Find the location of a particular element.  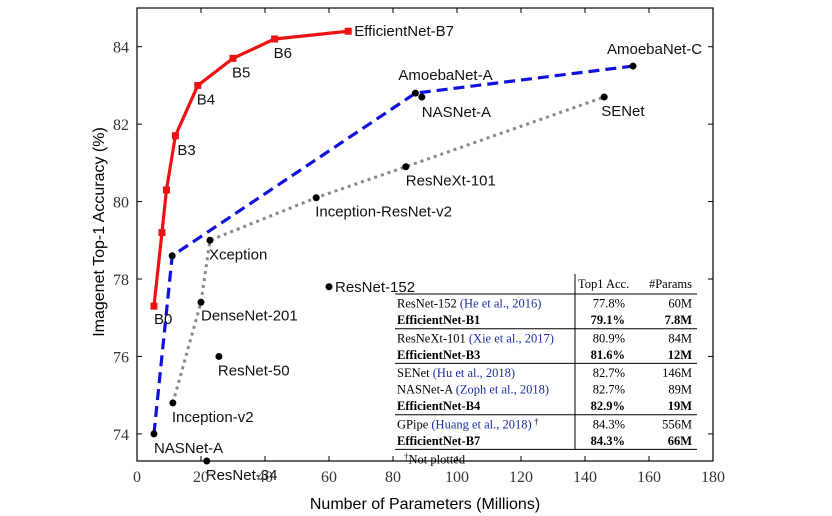

point-label: B3 is located at coordinates (186, 150).